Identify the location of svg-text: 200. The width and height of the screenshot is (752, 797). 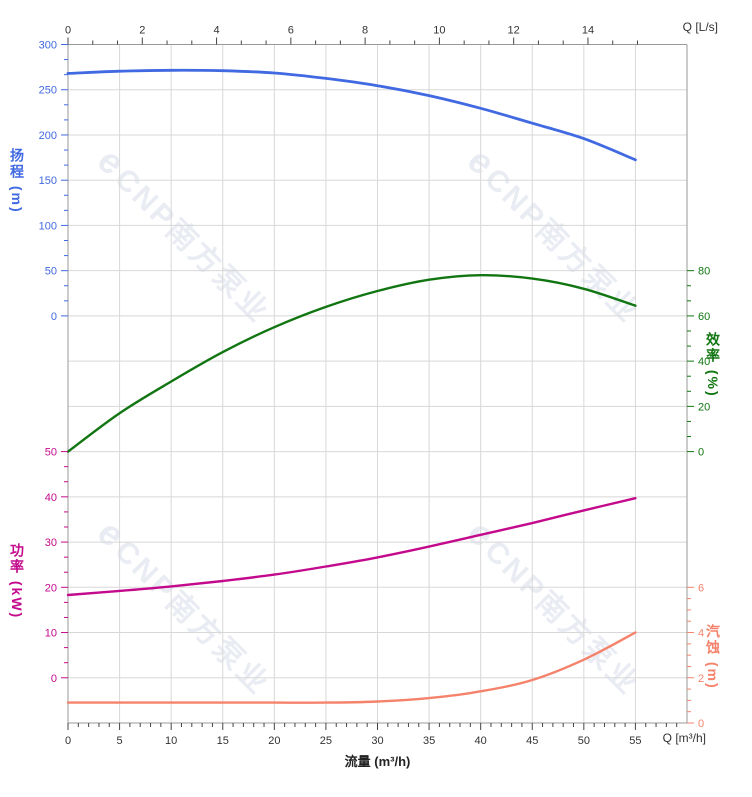
(48, 136).